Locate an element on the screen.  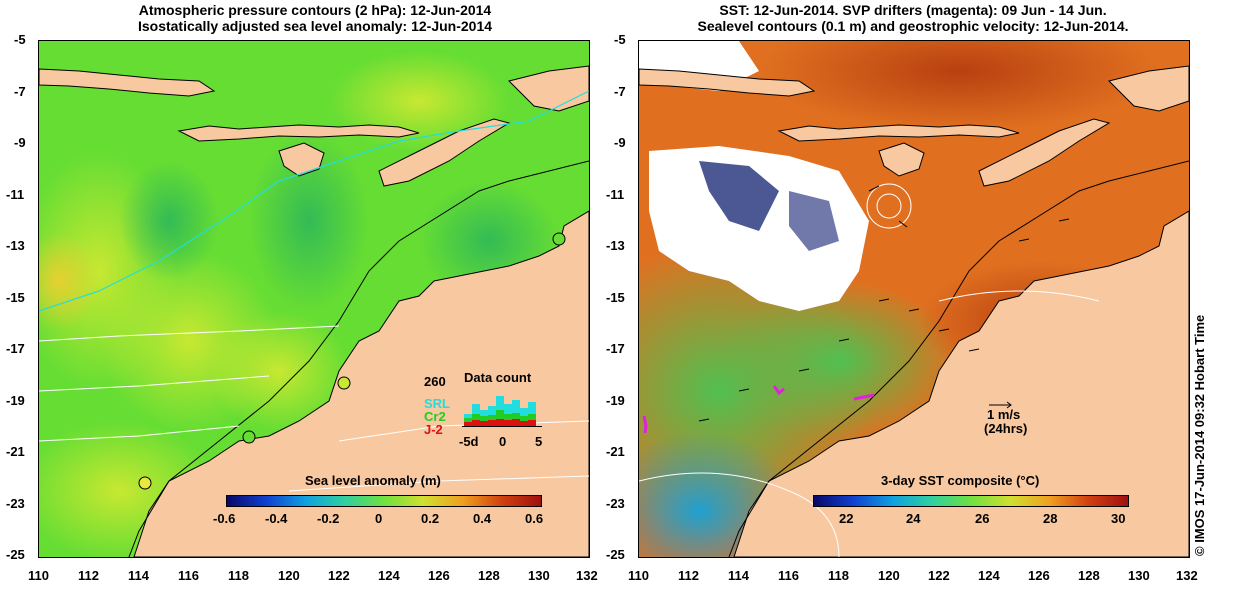
left-xtick-5: 118 is located at coordinates (238, 575).